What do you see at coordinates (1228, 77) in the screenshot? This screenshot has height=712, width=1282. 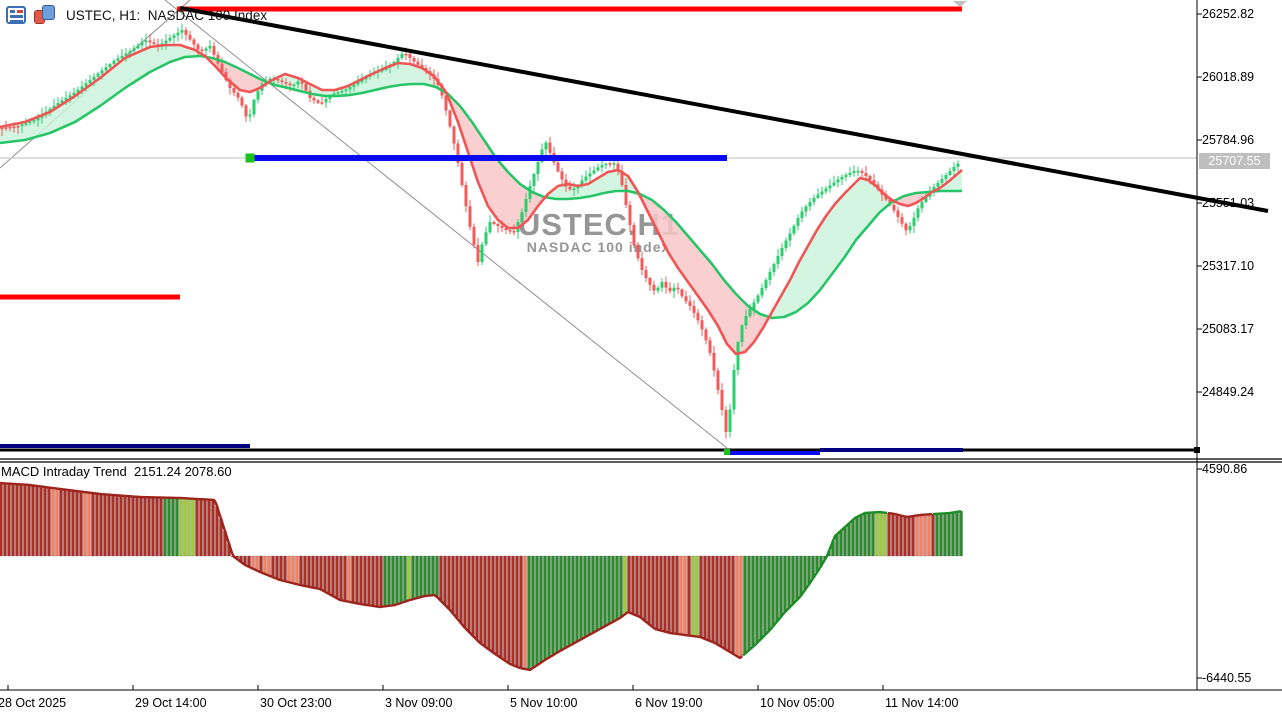 I see `price-axis-label: 26018.89` at bounding box center [1228, 77].